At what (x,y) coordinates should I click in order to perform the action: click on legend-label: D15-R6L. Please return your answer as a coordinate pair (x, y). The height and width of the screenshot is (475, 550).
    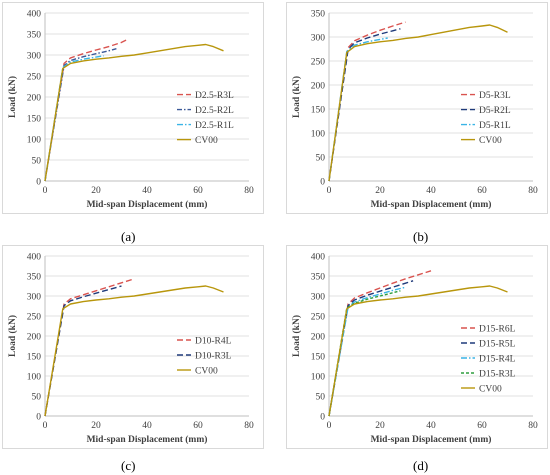
    Looking at the image, I should click on (497, 330).